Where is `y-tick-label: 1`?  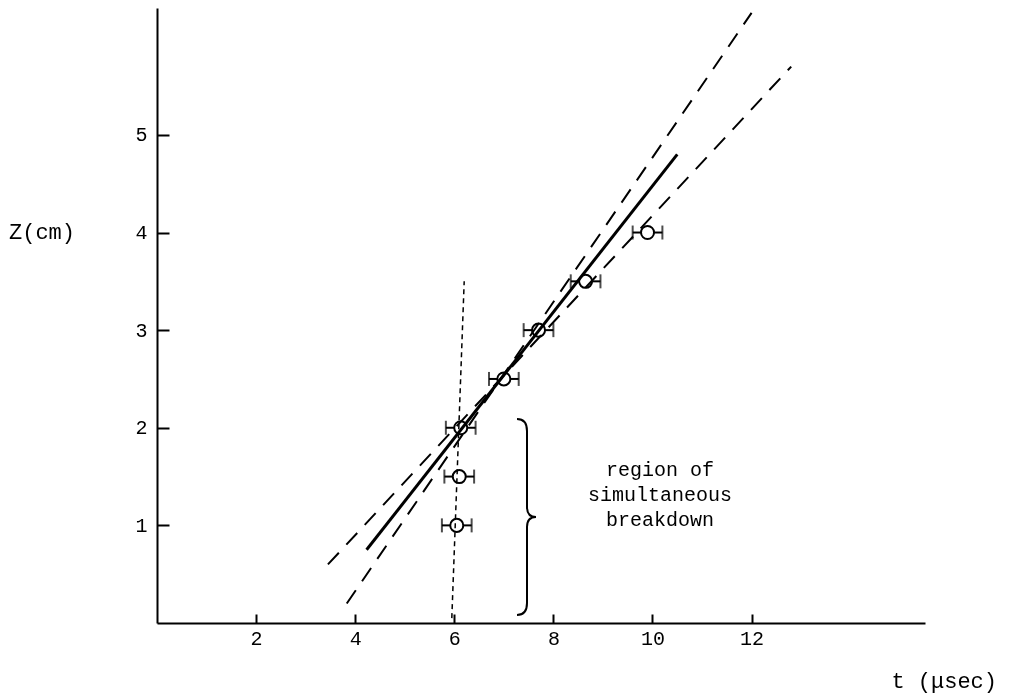 y-tick-label: 1 is located at coordinates (141, 526).